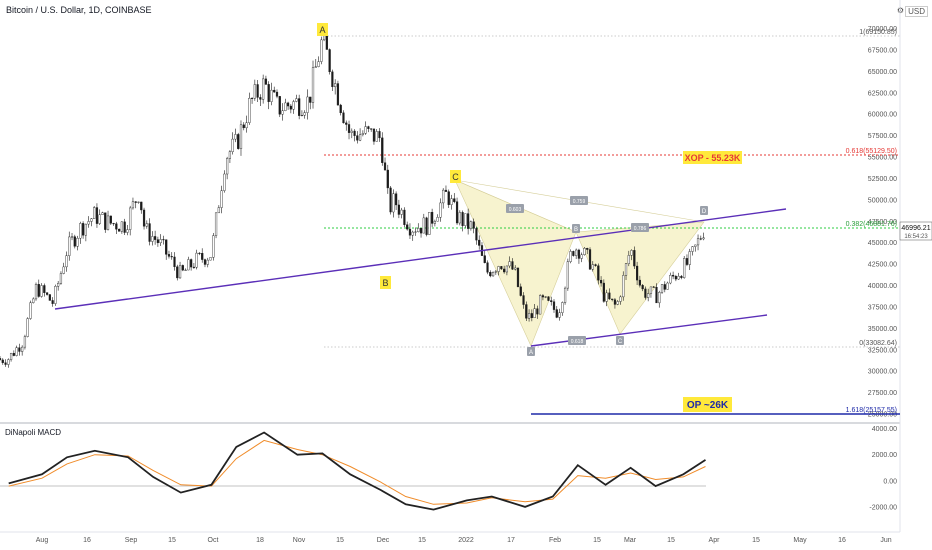  I want to click on harmonic-x-badge, so click(531, 351).